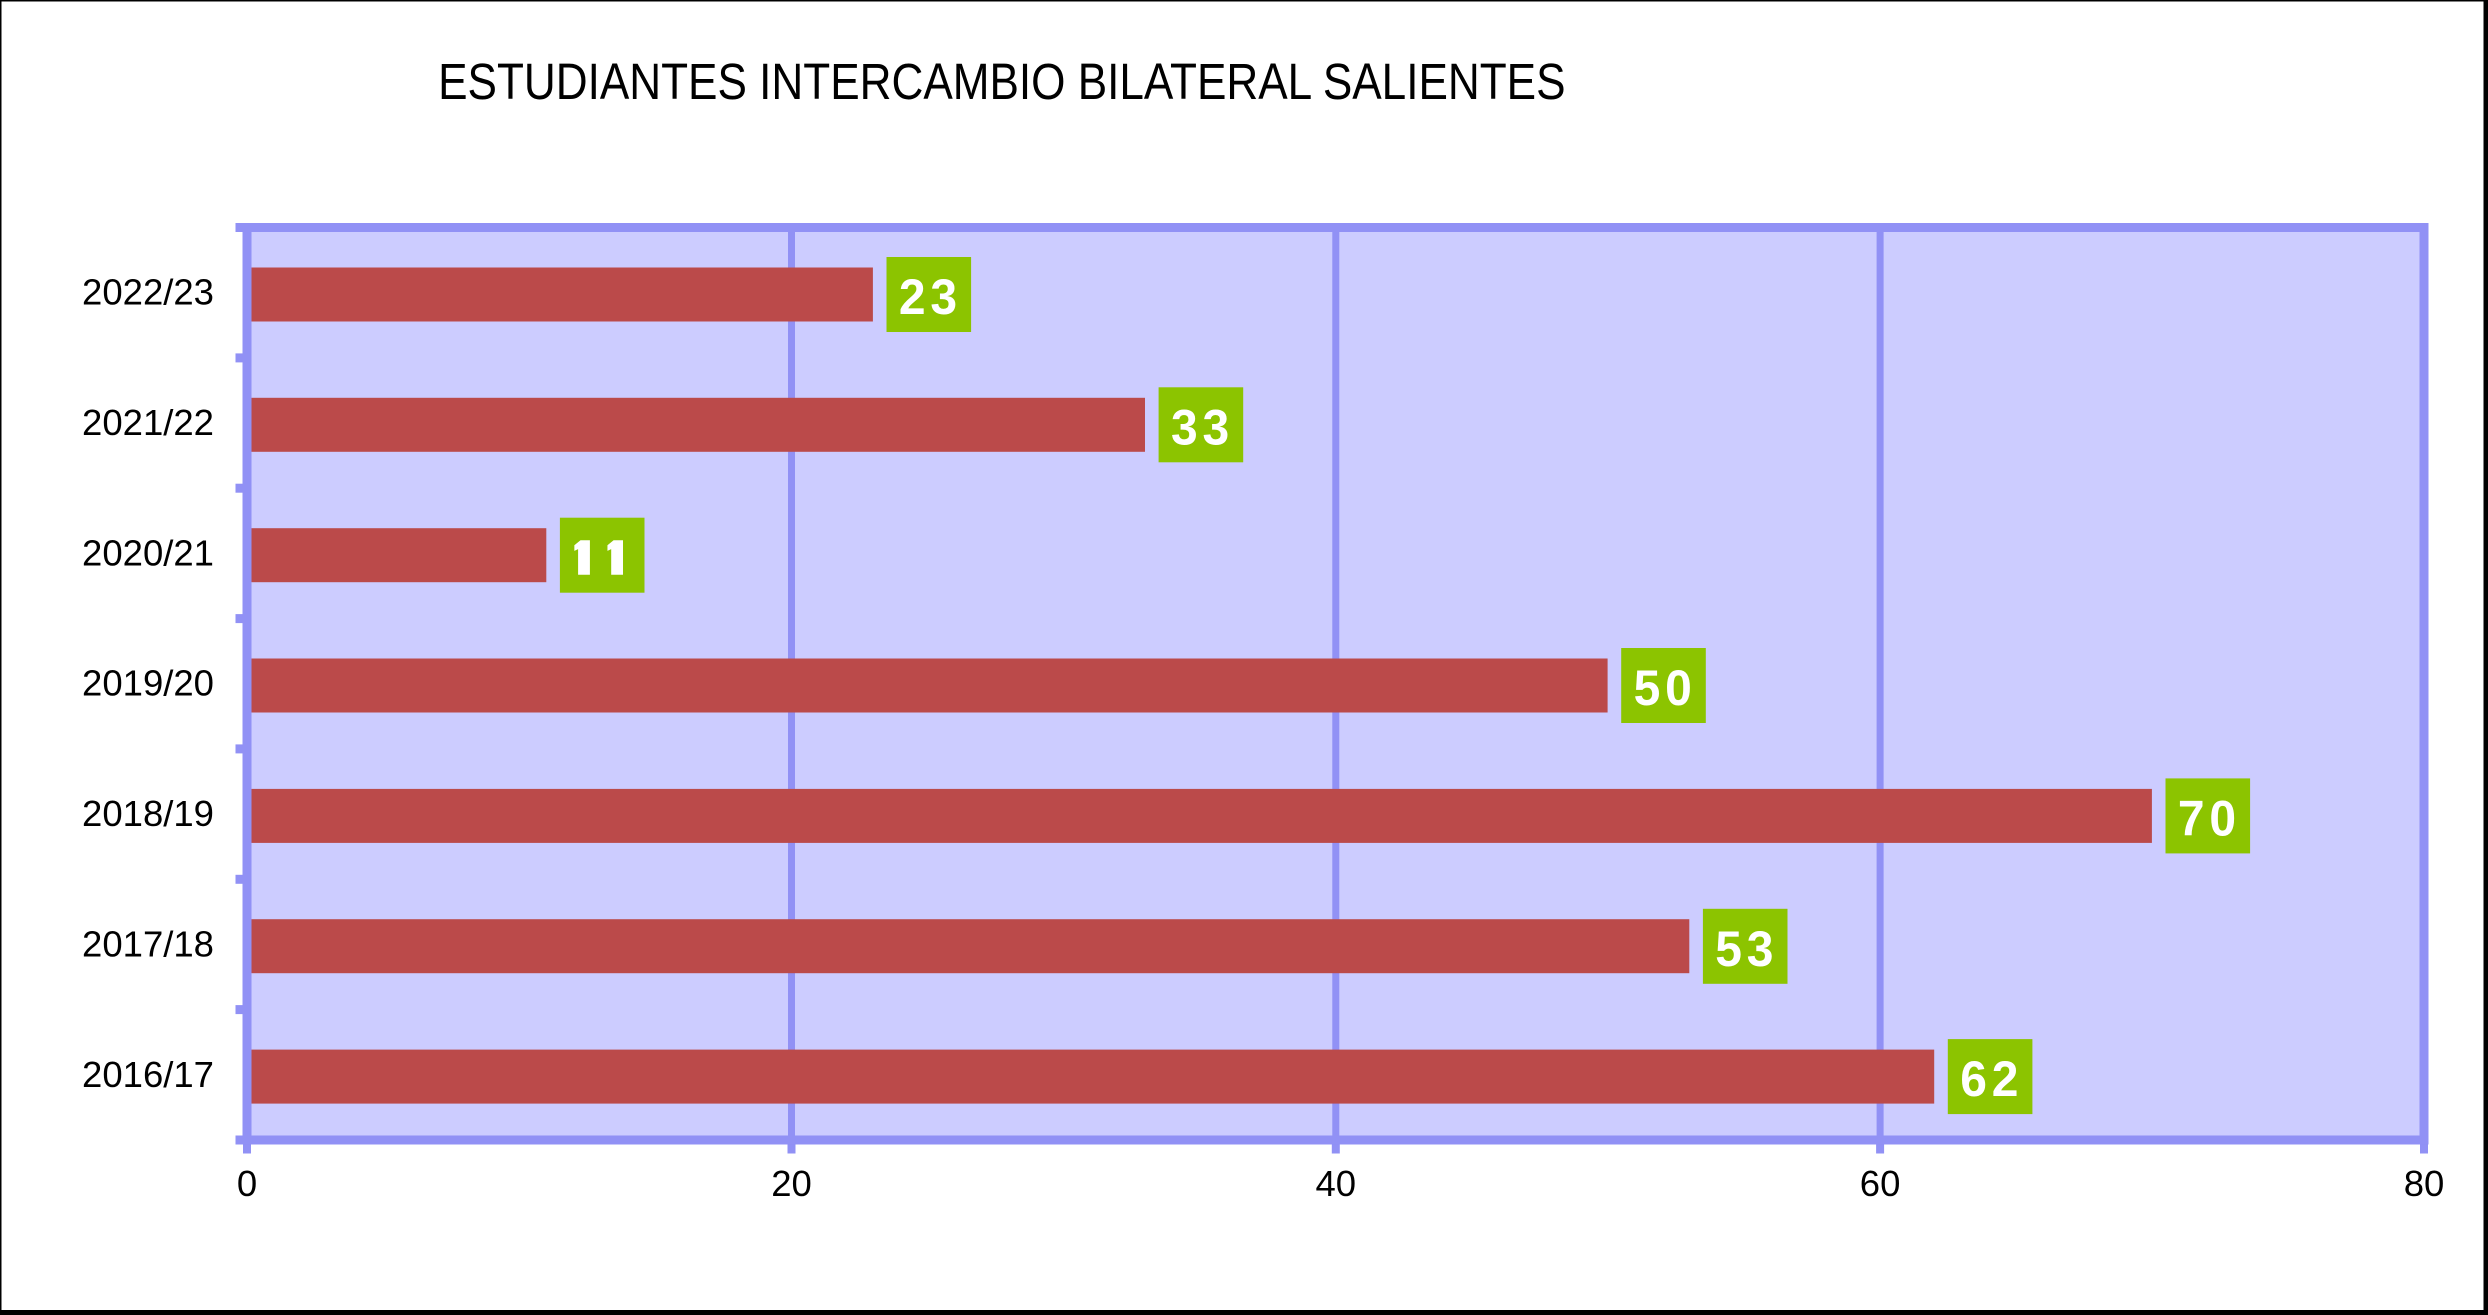 This screenshot has width=2488, height=1315. What do you see at coordinates (930, 297) in the screenshot?
I see `svg-text: 23` at bounding box center [930, 297].